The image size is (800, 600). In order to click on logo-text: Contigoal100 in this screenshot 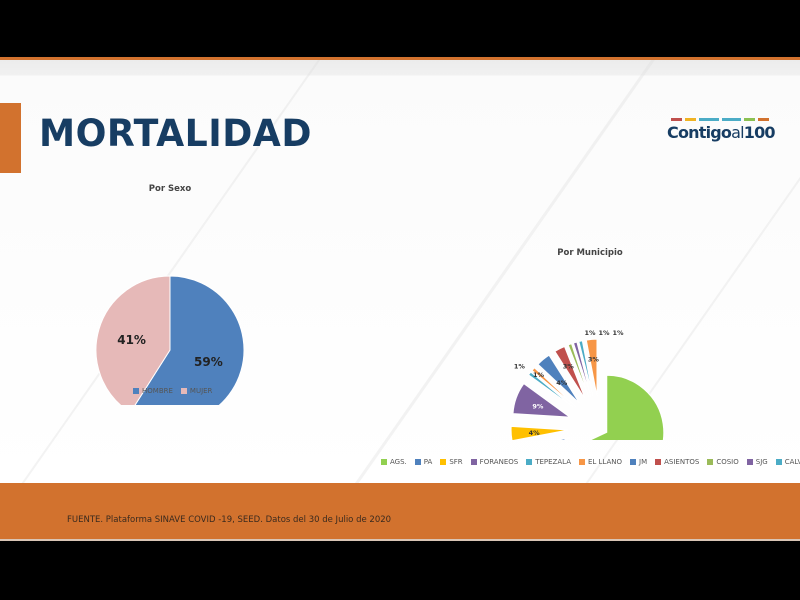, I will do `click(721, 132)`.